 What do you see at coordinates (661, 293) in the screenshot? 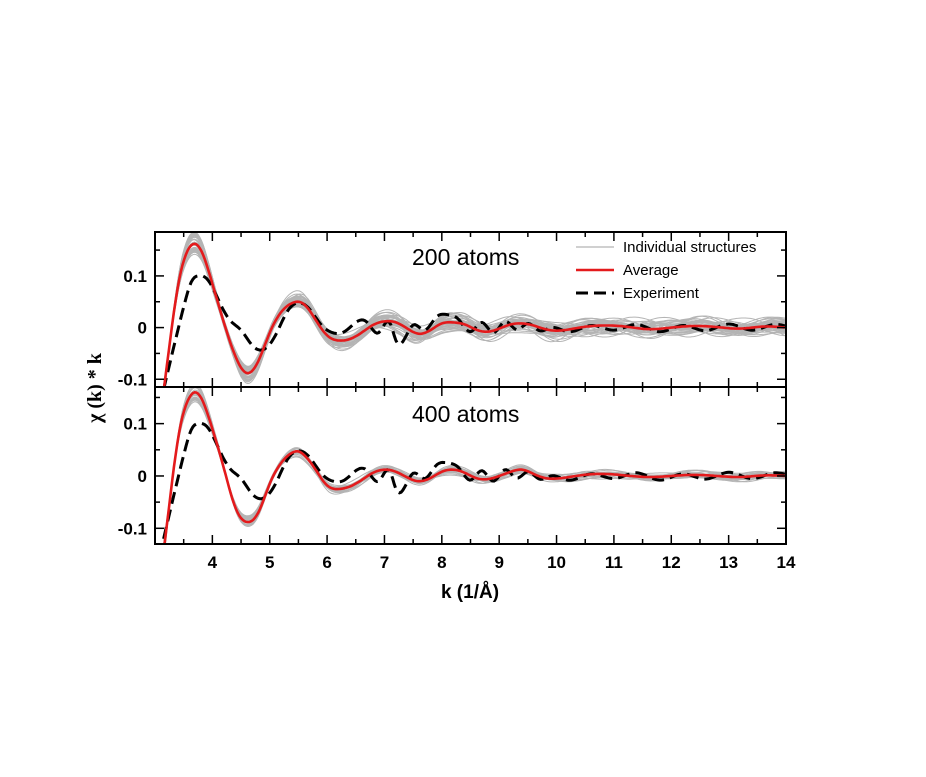
I see `legend-experiment-label: Experiment` at bounding box center [661, 293].